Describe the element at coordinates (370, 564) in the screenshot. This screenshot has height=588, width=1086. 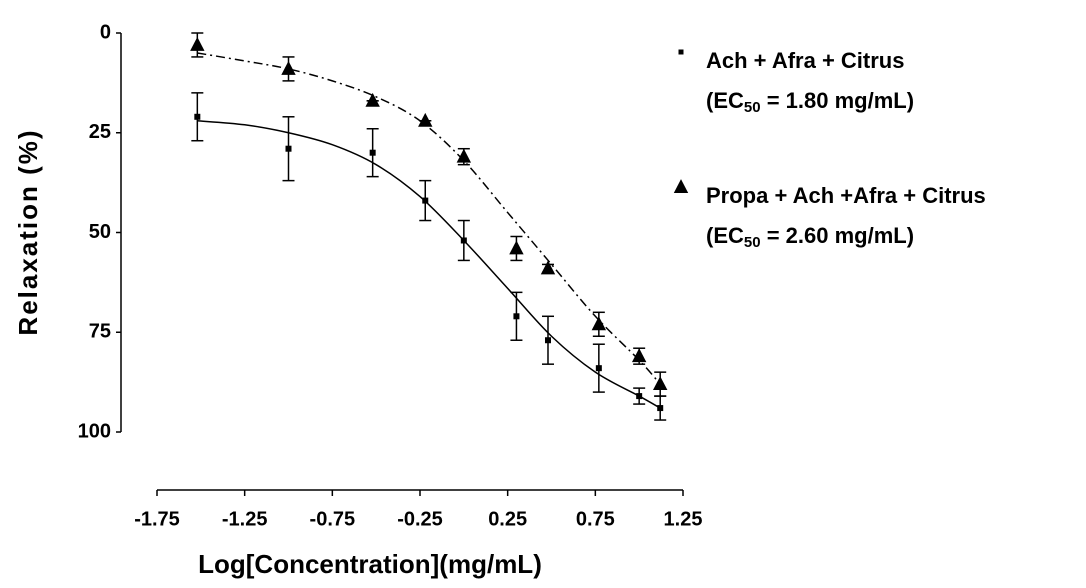
I see `x-axis-title: Log[Concentration](mg/mL)` at that location.